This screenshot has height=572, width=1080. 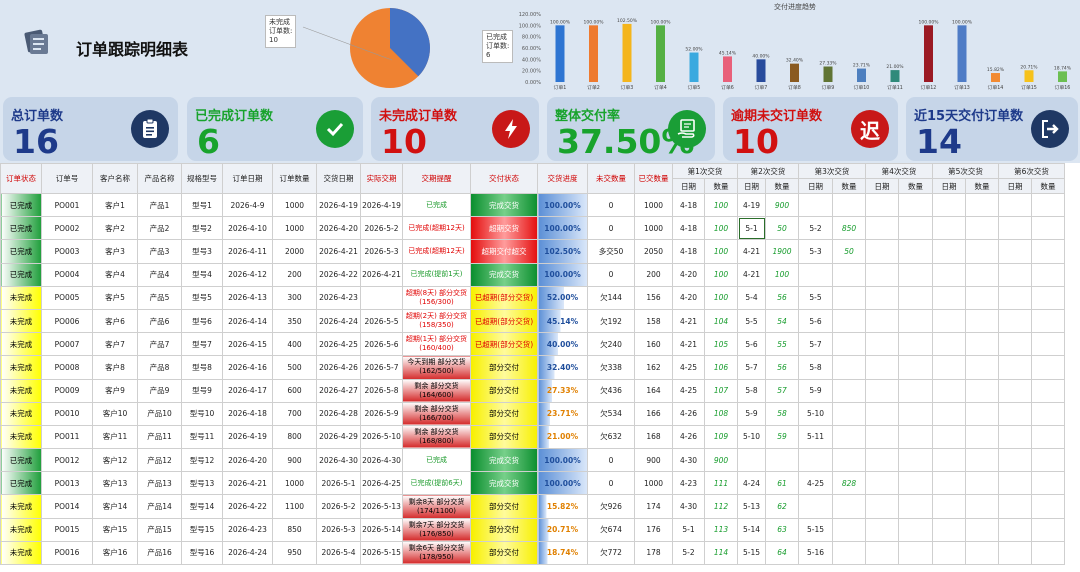 I want to click on order-date-cell: 2026-4-10, so click(x=247, y=228).